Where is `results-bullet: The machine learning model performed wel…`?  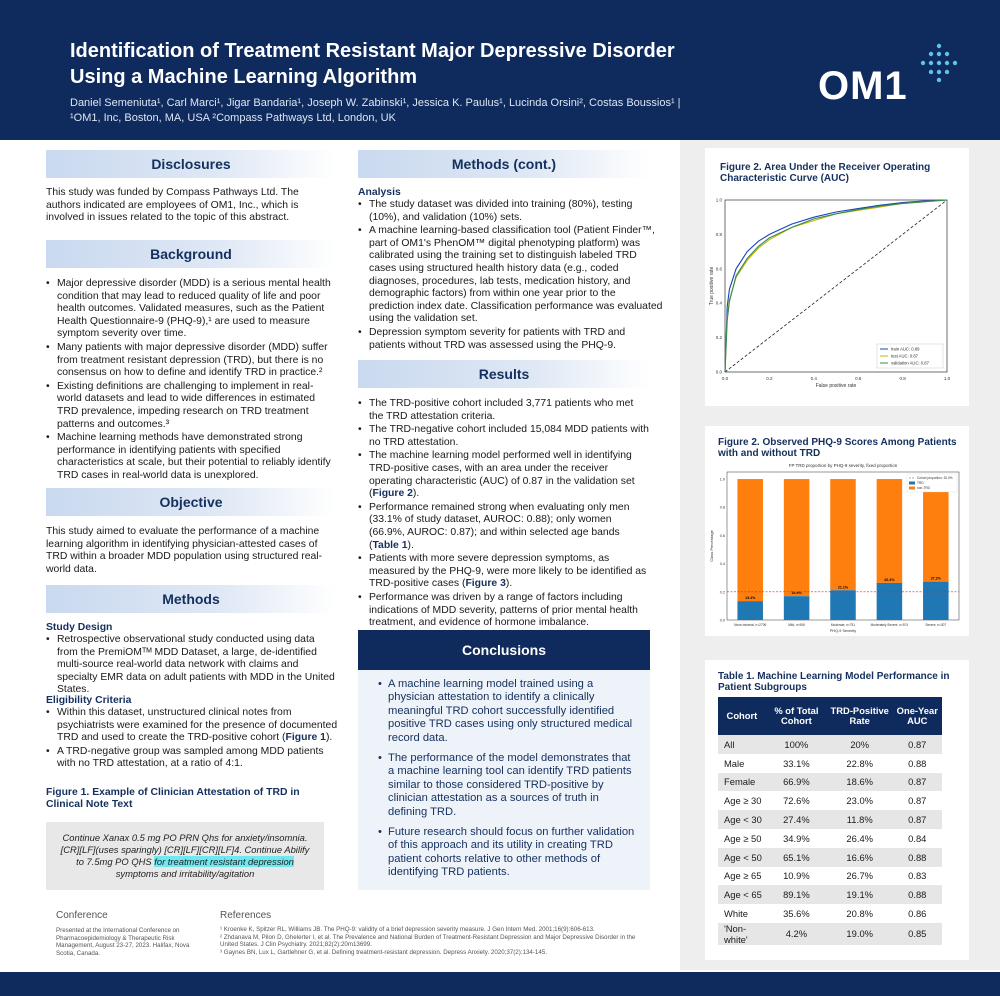 results-bullet: The machine learning model performed wel… is located at coordinates (504, 475).